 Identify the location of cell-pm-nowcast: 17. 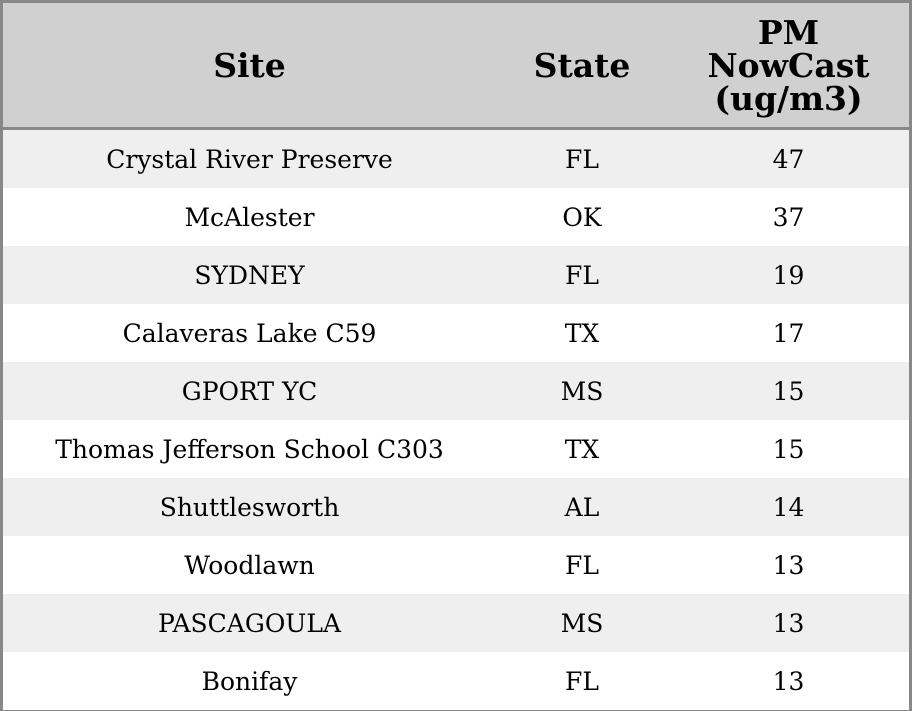
(788, 333).